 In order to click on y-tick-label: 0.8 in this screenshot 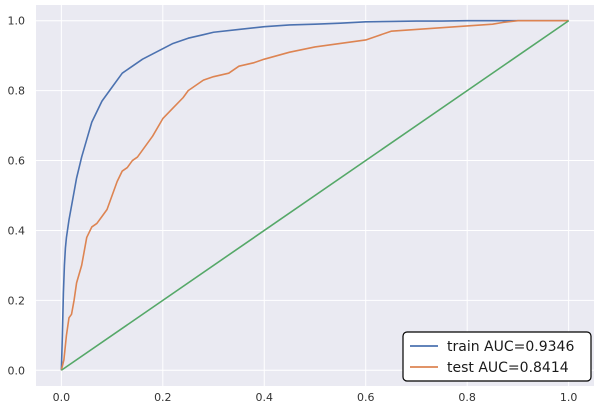, I will do `click(17, 91)`.